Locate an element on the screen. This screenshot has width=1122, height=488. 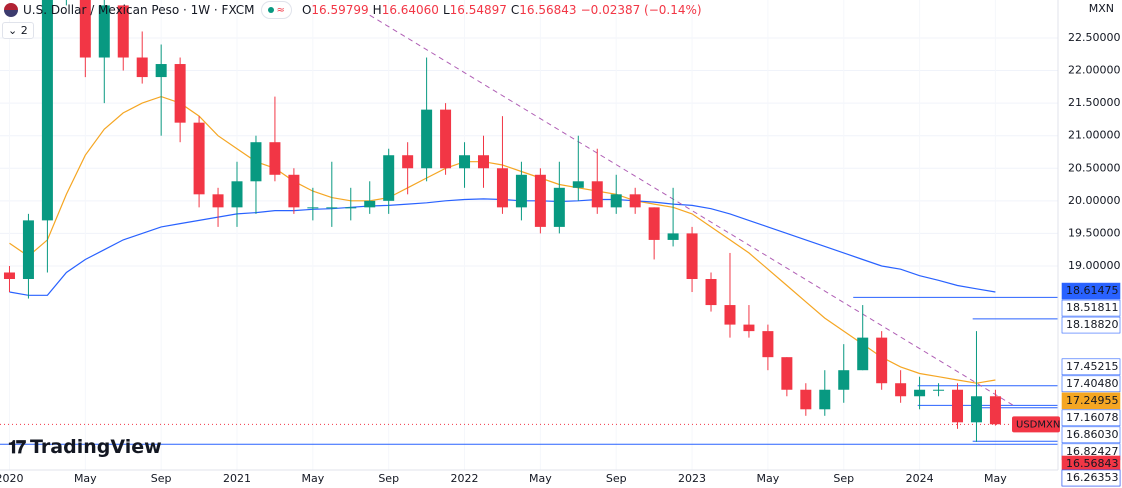
ohlc-value: 16.54897 is located at coordinates (478, 10).